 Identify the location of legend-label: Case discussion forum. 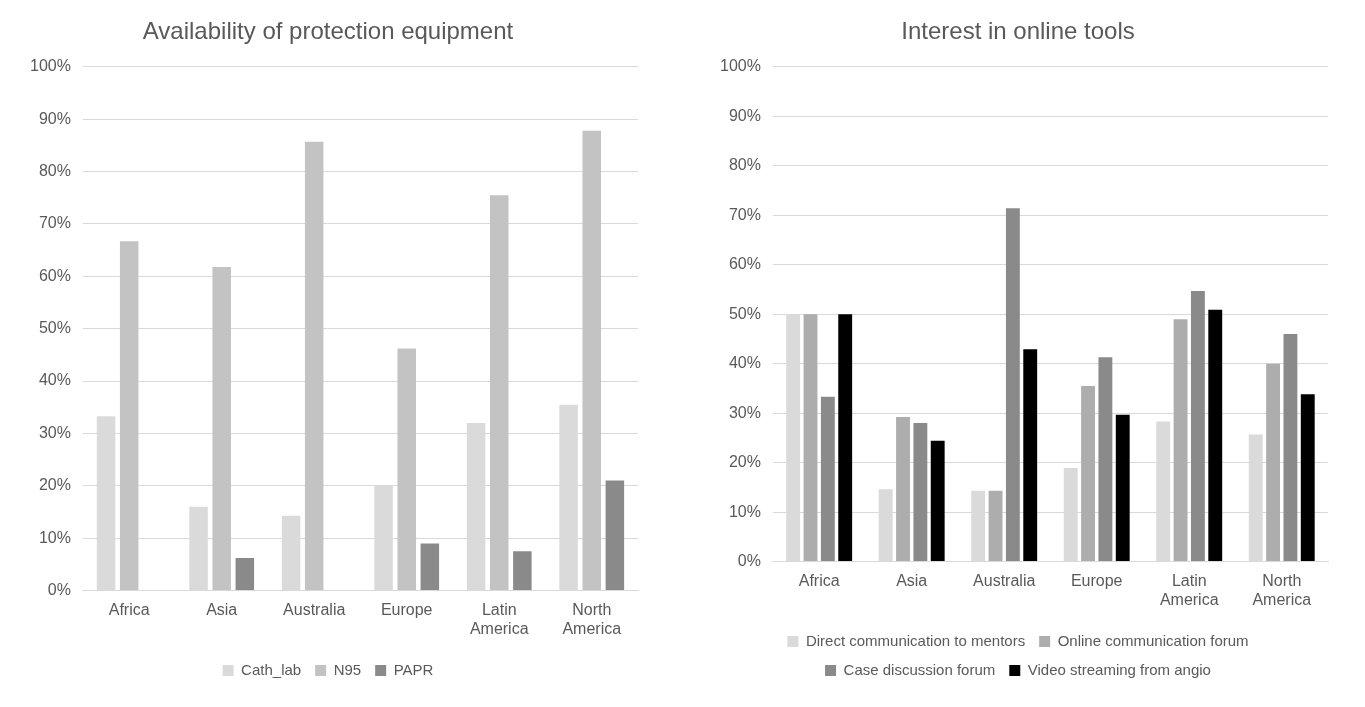
(919, 669).